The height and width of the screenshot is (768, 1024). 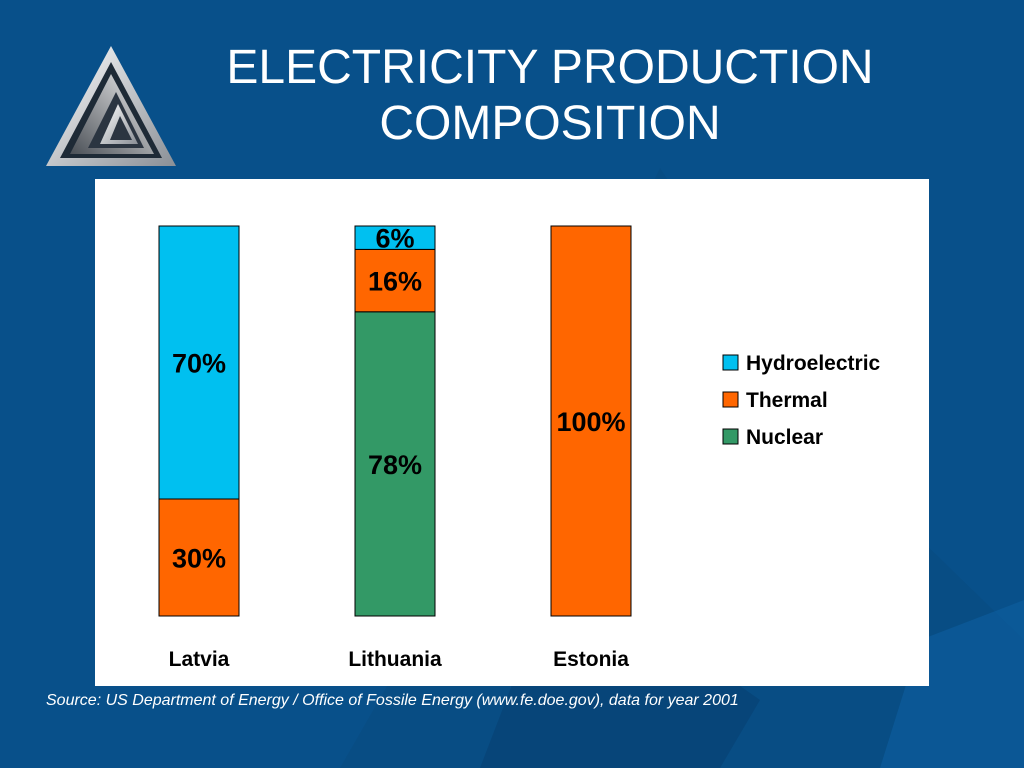 I want to click on slide-title: ELECTRICITY PRODUCTION COMPOSITION, so click(x=550, y=96).